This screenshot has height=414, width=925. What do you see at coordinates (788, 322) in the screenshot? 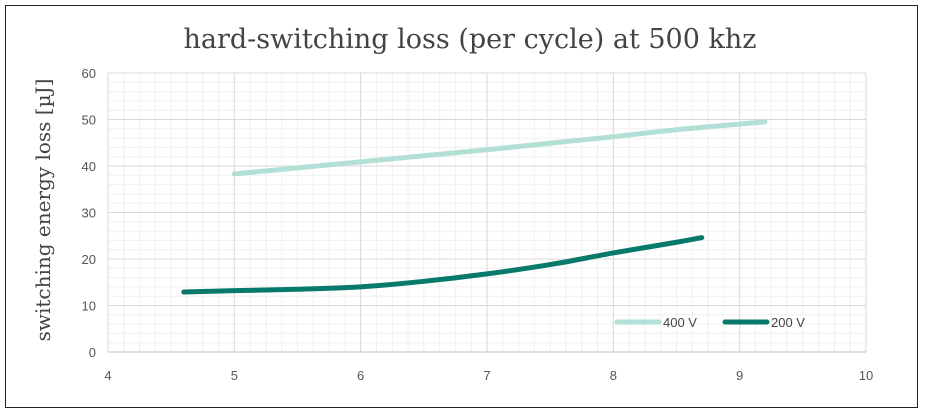
I see `legend-label-200-v: 200 V` at bounding box center [788, 322].